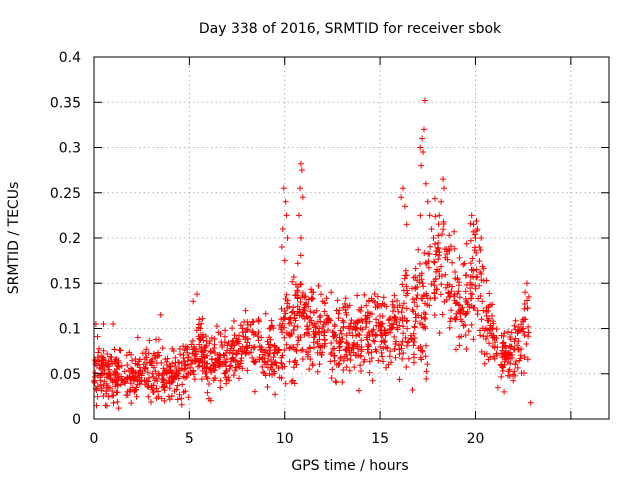 Image resolution: width=640 pixels, height=480 pixels. What do you see at coordinates (476, 439) in the screenshot?
I see `x-tick-label: 20` at bounding box center [476, 439].